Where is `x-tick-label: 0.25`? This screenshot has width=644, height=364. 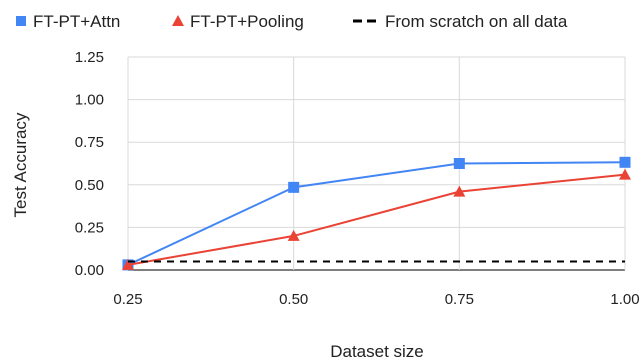
x-tick-label: 0.25 is located at coordinates (127, 299).